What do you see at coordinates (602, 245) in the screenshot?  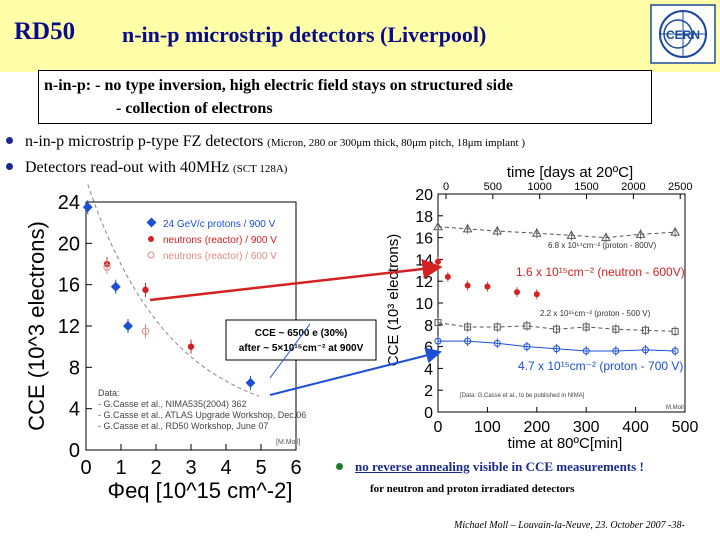 I see `right-series-label: 6.8 x 10¹⁴cm⁻² (proton - 800V)` at bounding box center [602, 245].